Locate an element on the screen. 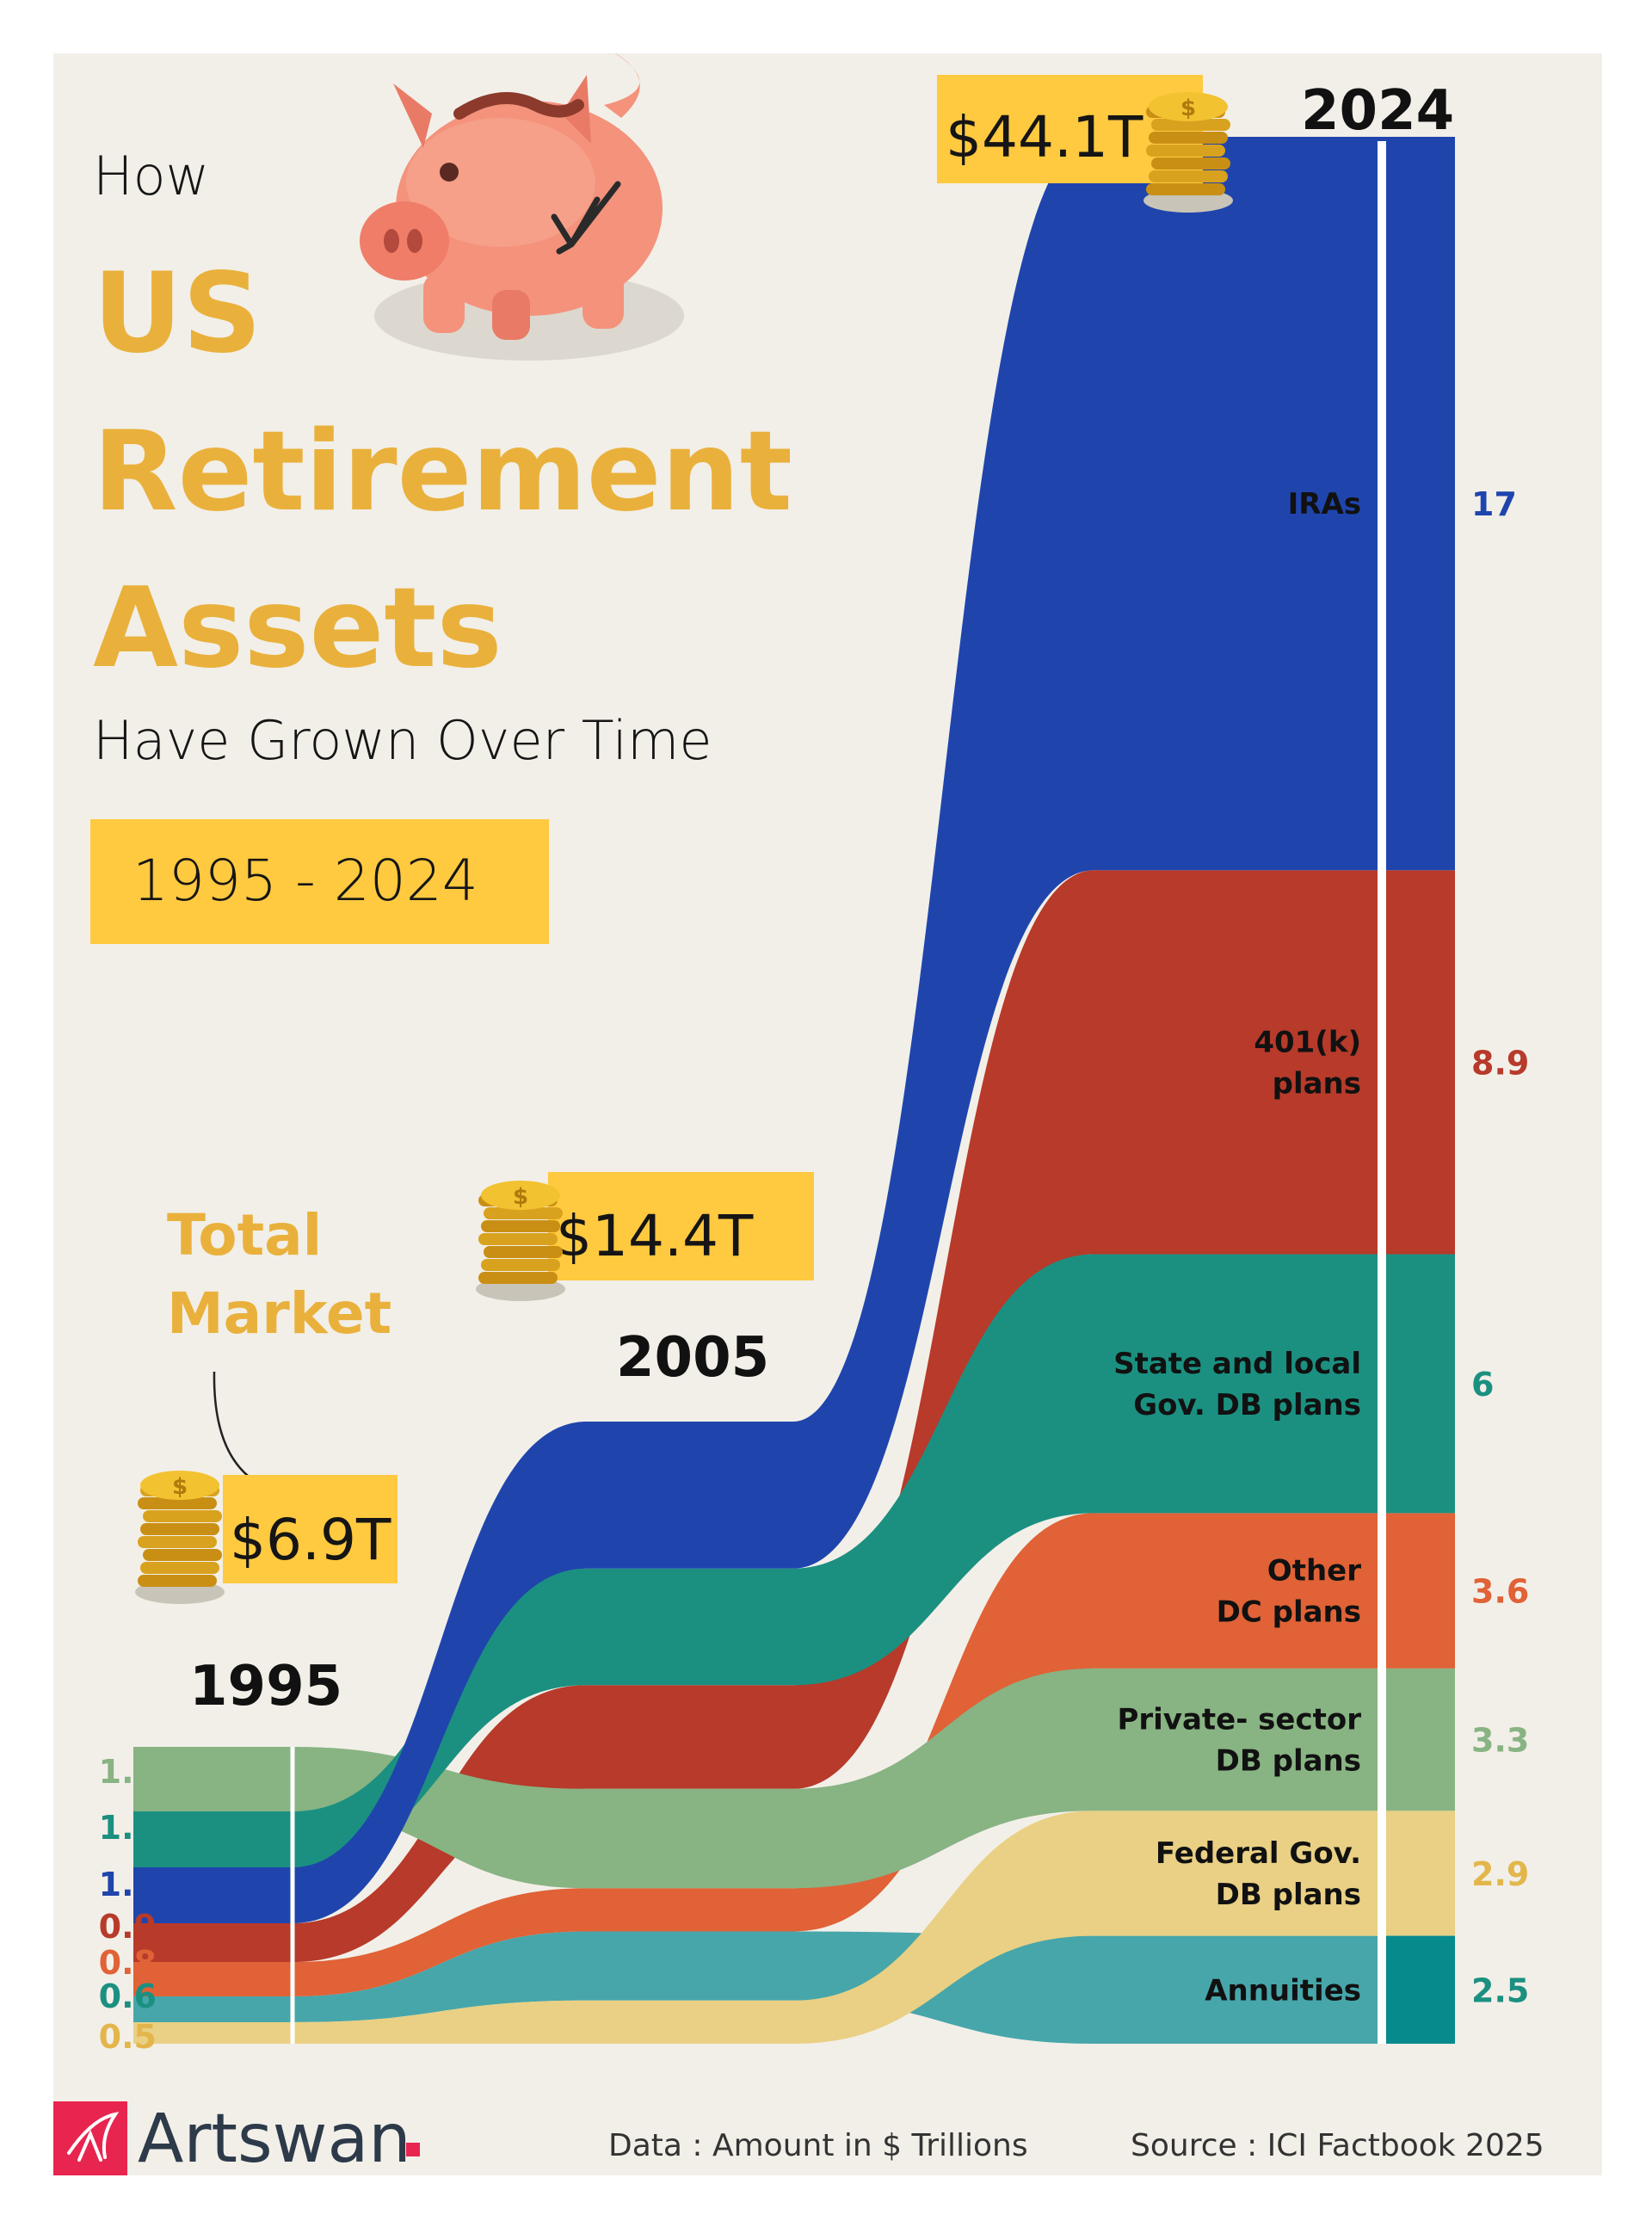  value-2024-state-and-local-gov-db-plans: 6 is located at coordinates (1482, 1385).